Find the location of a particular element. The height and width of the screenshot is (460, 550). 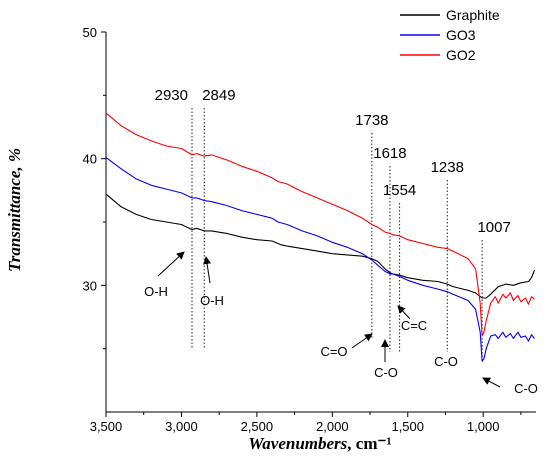

peak-label: 1738 is located at coordinates (371, 120).